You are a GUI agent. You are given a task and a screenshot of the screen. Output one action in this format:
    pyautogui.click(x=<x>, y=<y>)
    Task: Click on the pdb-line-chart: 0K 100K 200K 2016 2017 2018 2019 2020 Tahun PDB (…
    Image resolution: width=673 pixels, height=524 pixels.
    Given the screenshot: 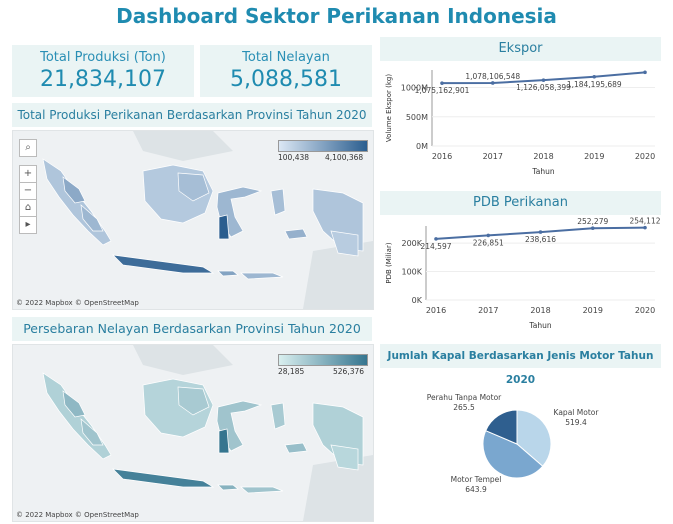 What is the action you would take?
    pyautogui.click(x=523, y=273)
    